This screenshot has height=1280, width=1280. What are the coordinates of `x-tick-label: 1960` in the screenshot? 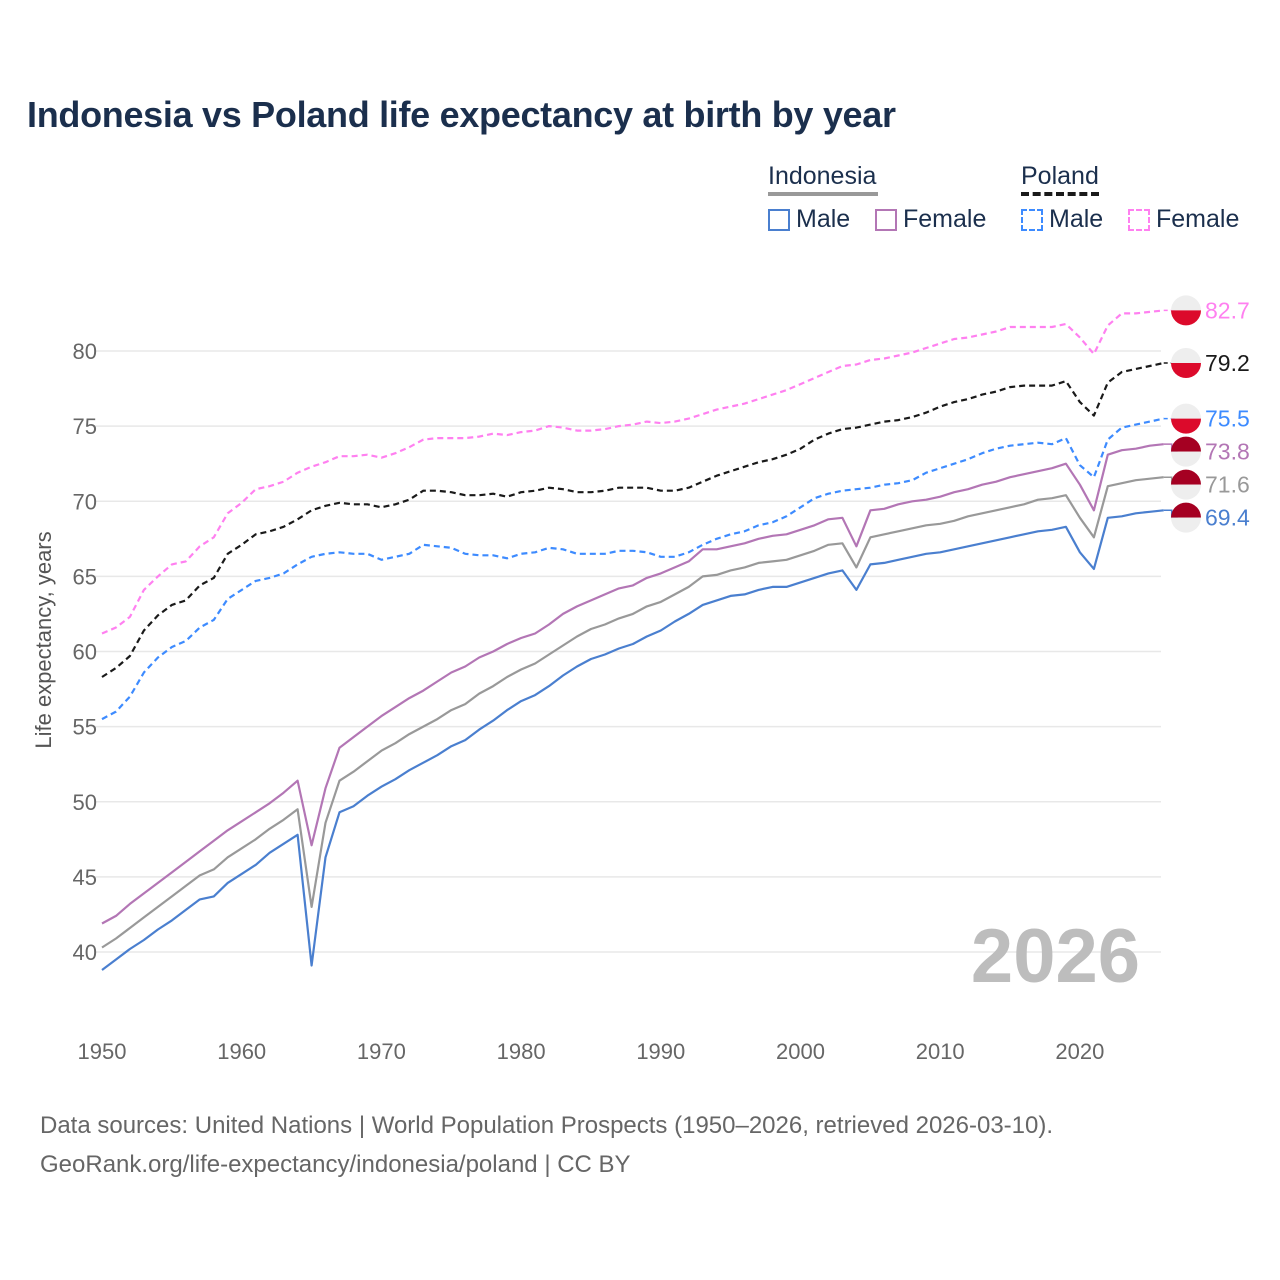 It's located at (241, 1051).